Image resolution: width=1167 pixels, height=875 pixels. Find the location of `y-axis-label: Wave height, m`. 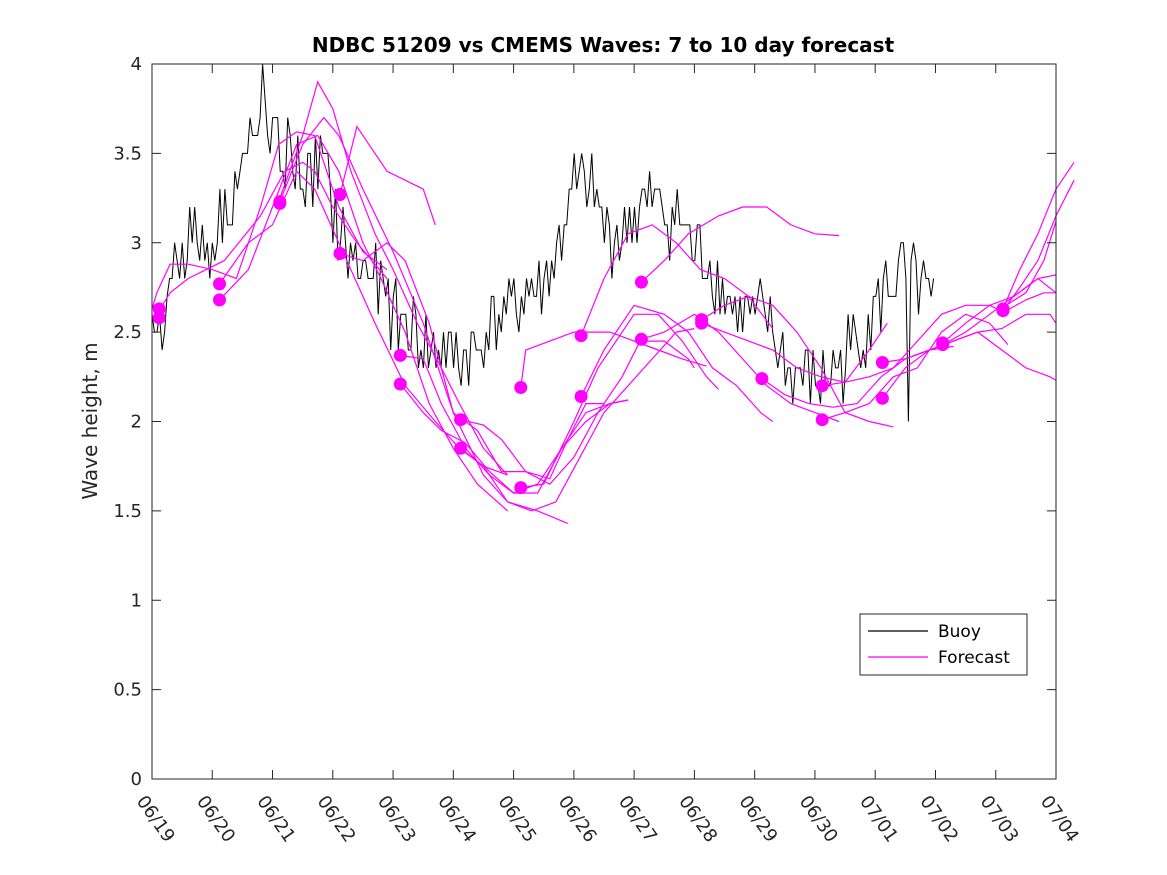

y-axis-label: Wave height, m is located at coordinates (90, 420).